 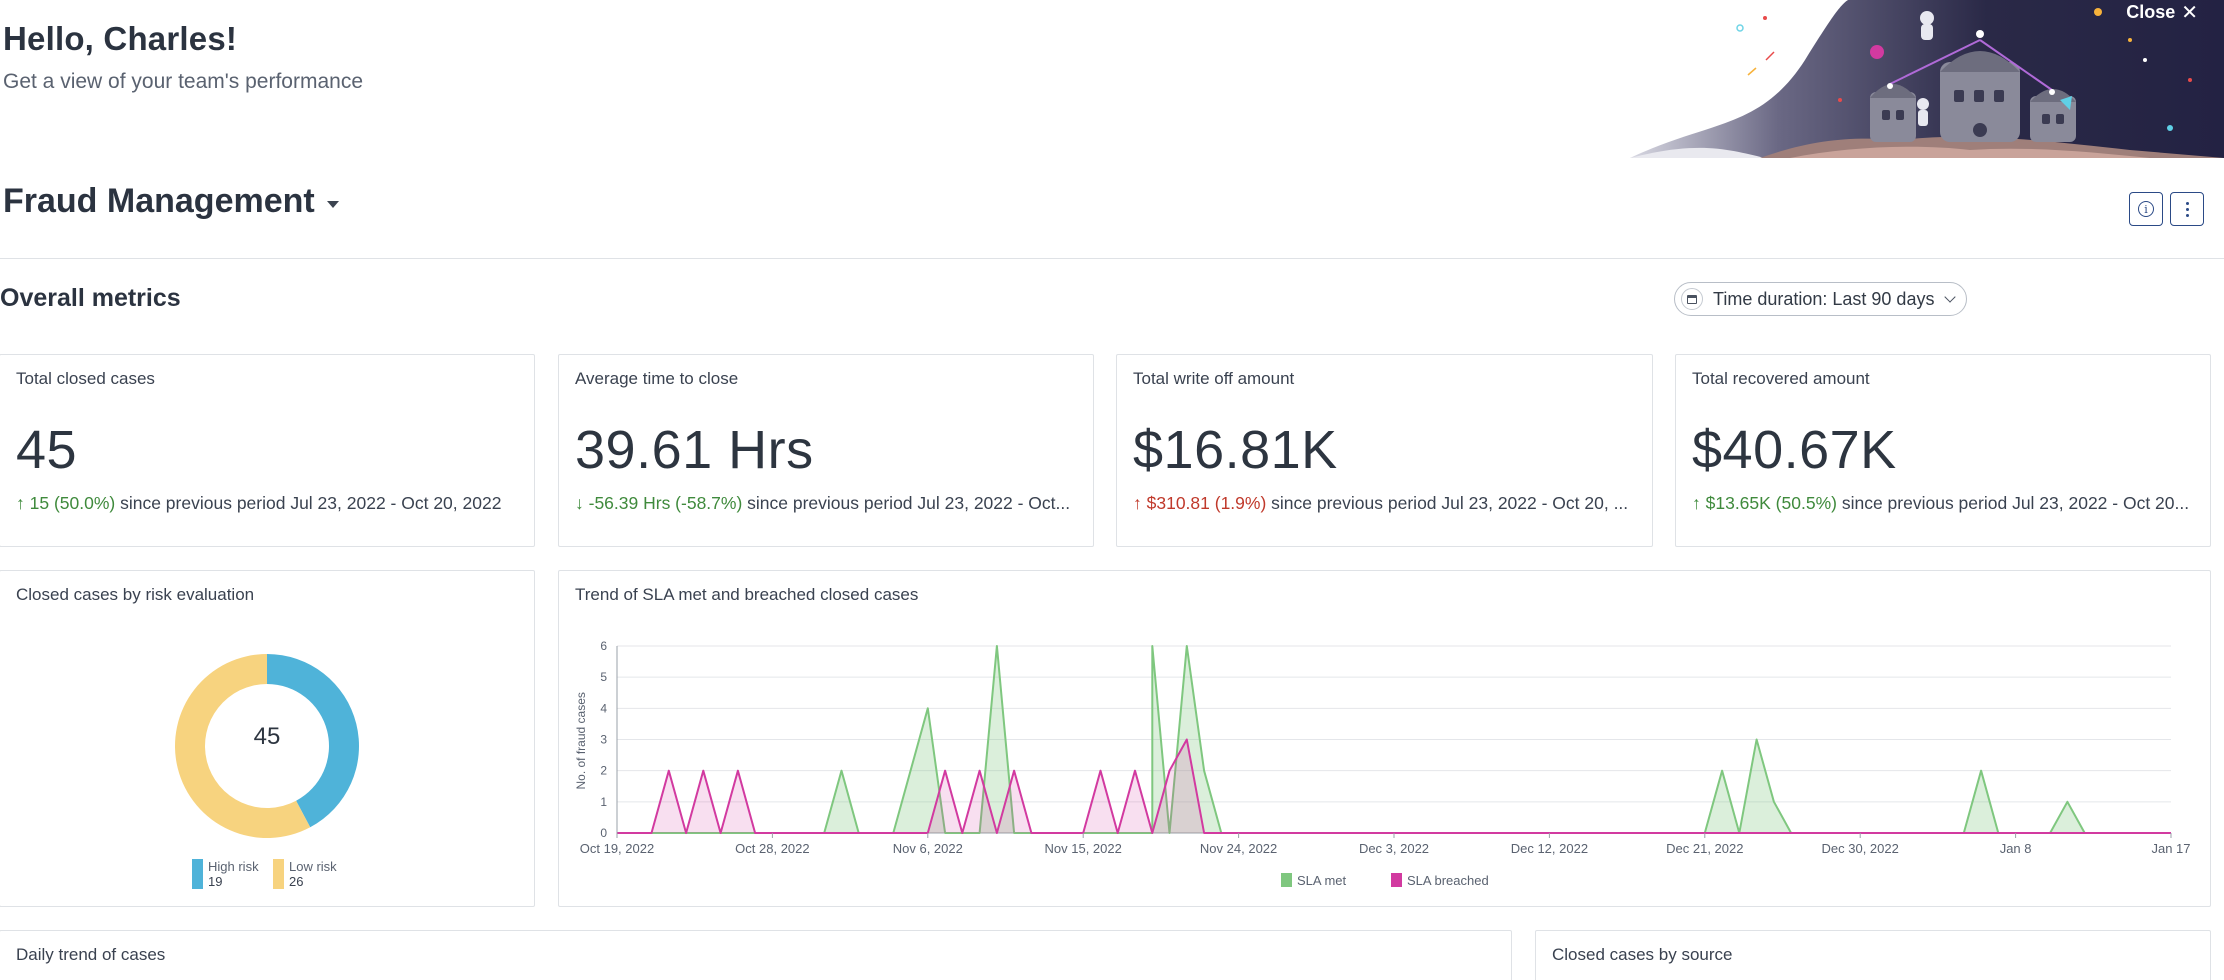 I want to click on close-icon: ✕, so click(x=2189, y=13).